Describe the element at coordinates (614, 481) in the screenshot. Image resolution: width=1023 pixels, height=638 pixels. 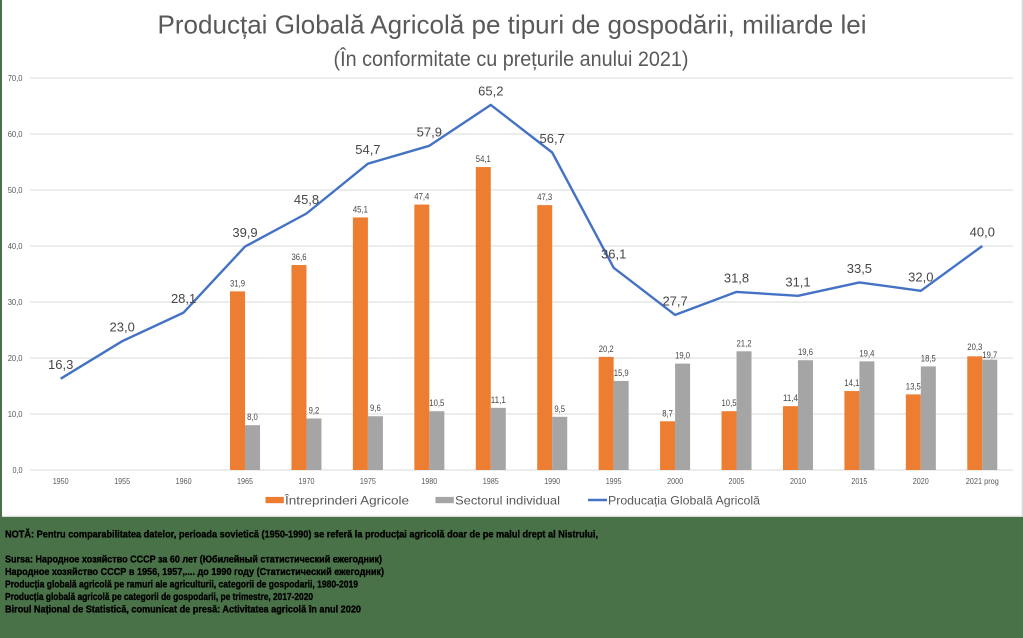
I see `svg-text: 1995` at that location.